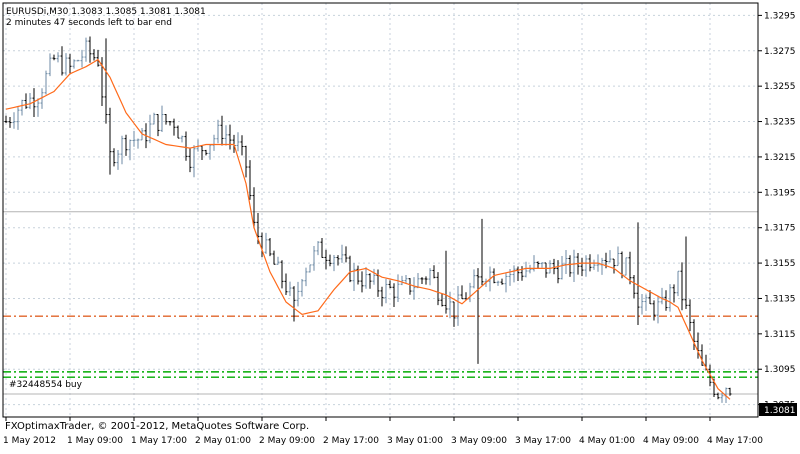 This screenshot has width=800, height=454. I want to click on order-label: #32448554 buy, so click(46, 385).